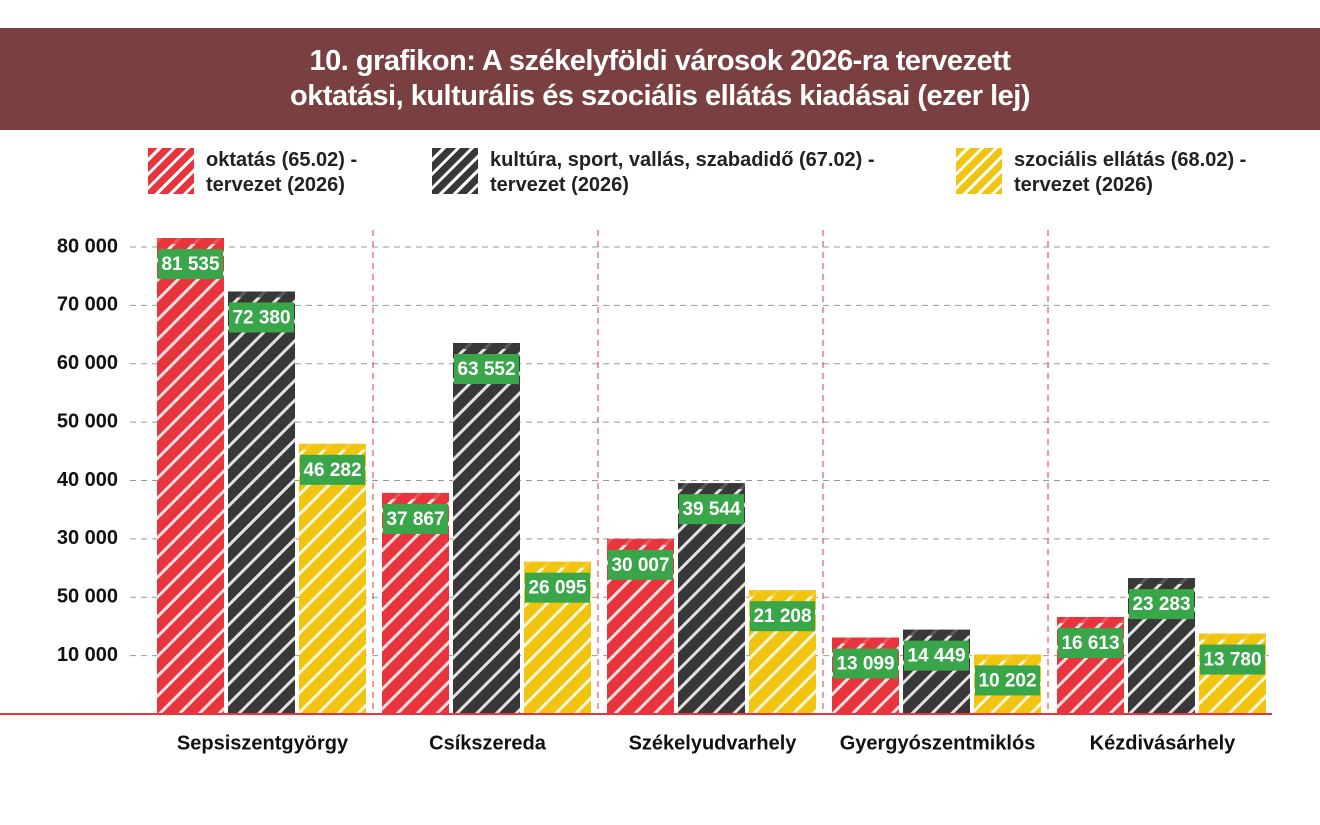 This screenshot has width=1320, height=825. I want to click on y-tick-label: 80 000, so click(87, 246).